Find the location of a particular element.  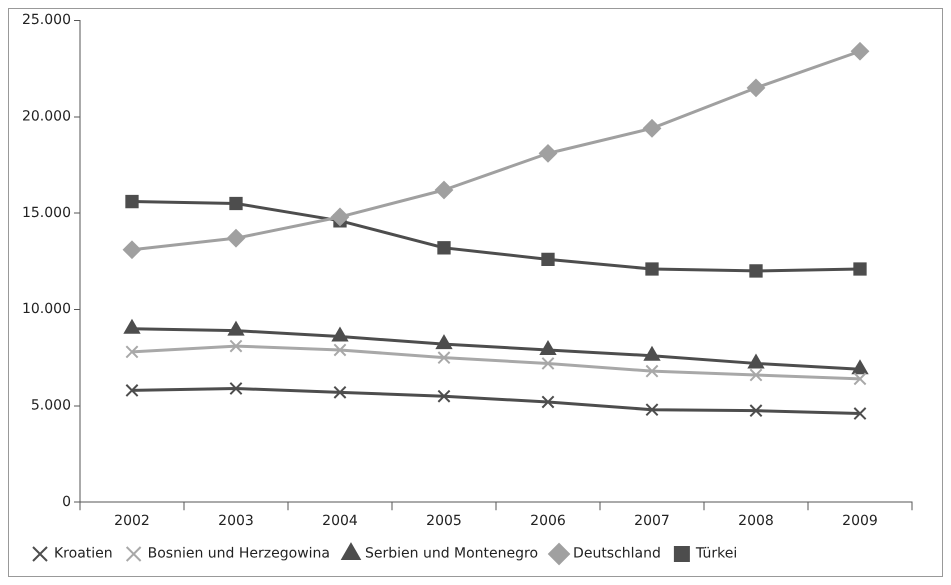

legend-label: Bosnien und Herzegowina is located at coordinates (239, 554).